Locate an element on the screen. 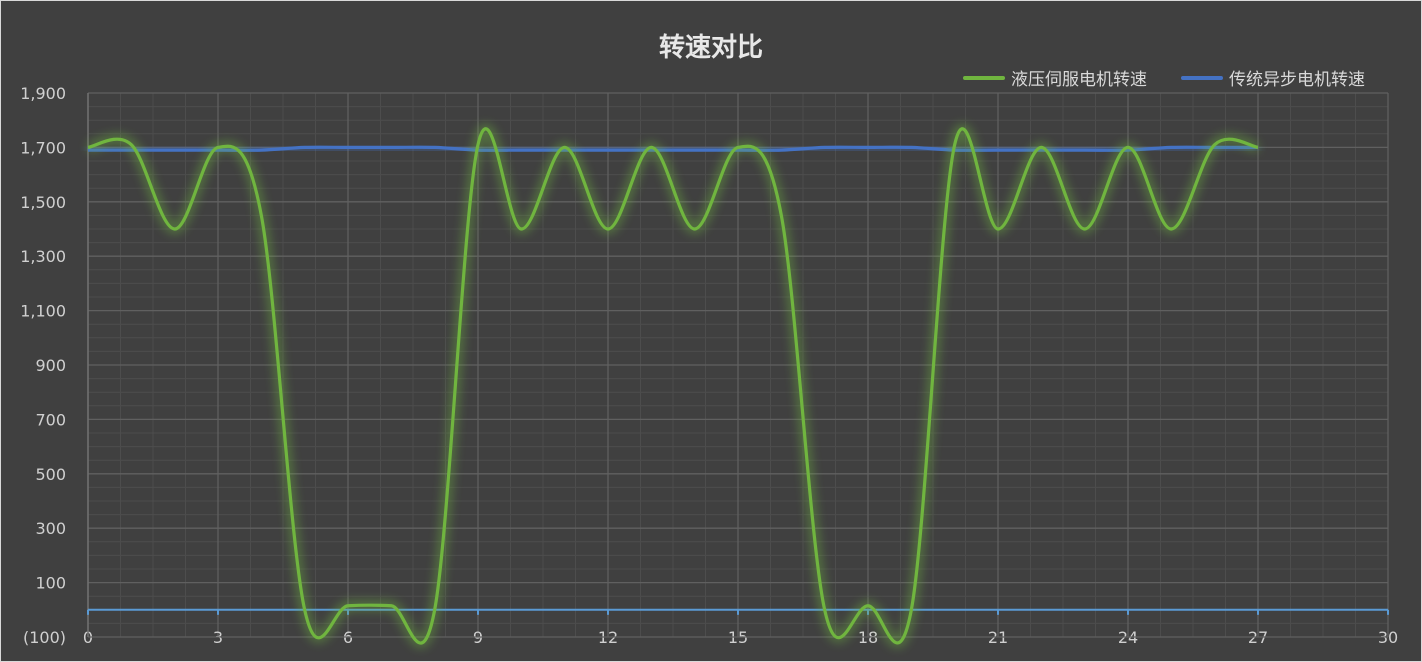 The width and height of the screenshot is (1422, 662). legend-label: 液压伺服电机转速 is located at coordinates (1079, 80).